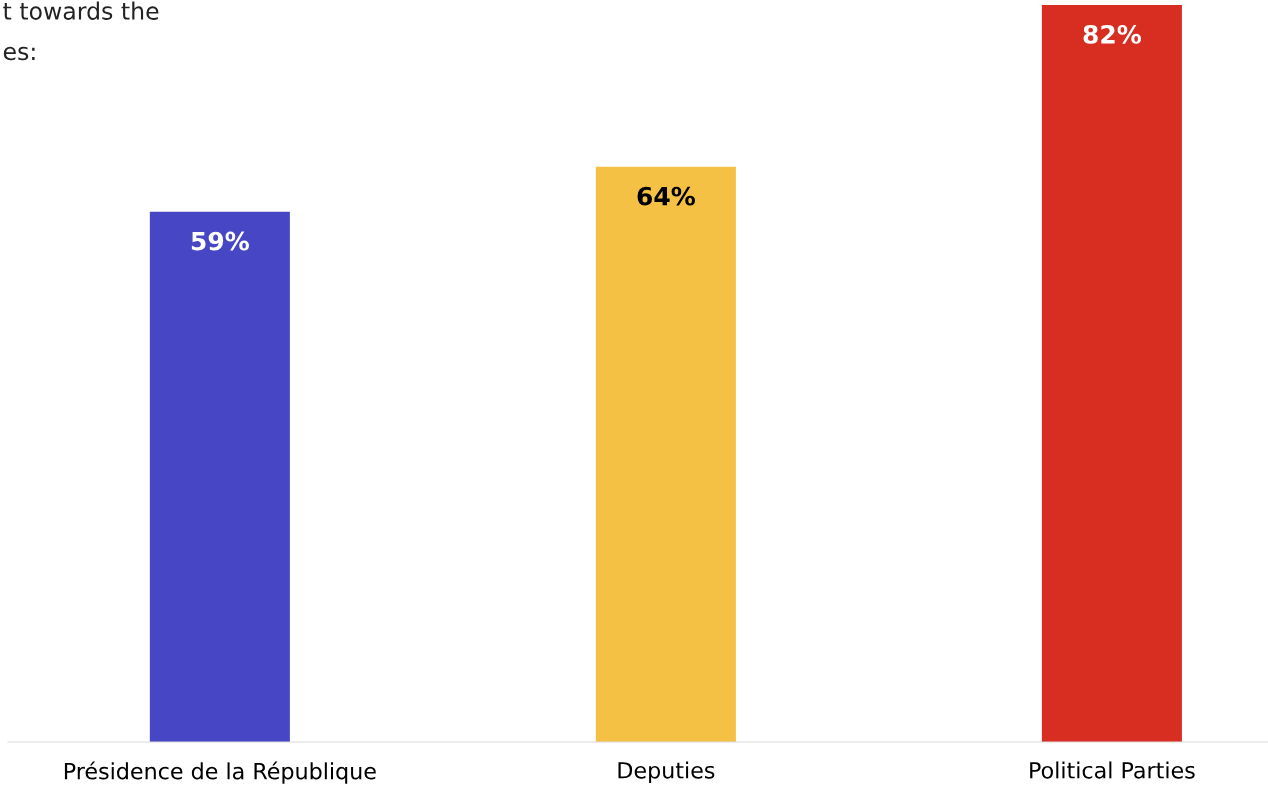 This screenshot has height=808, width=1268. Describe the element at coordinates (1112, 34) in the screenshot. I see `data-label: 82%` at that location.